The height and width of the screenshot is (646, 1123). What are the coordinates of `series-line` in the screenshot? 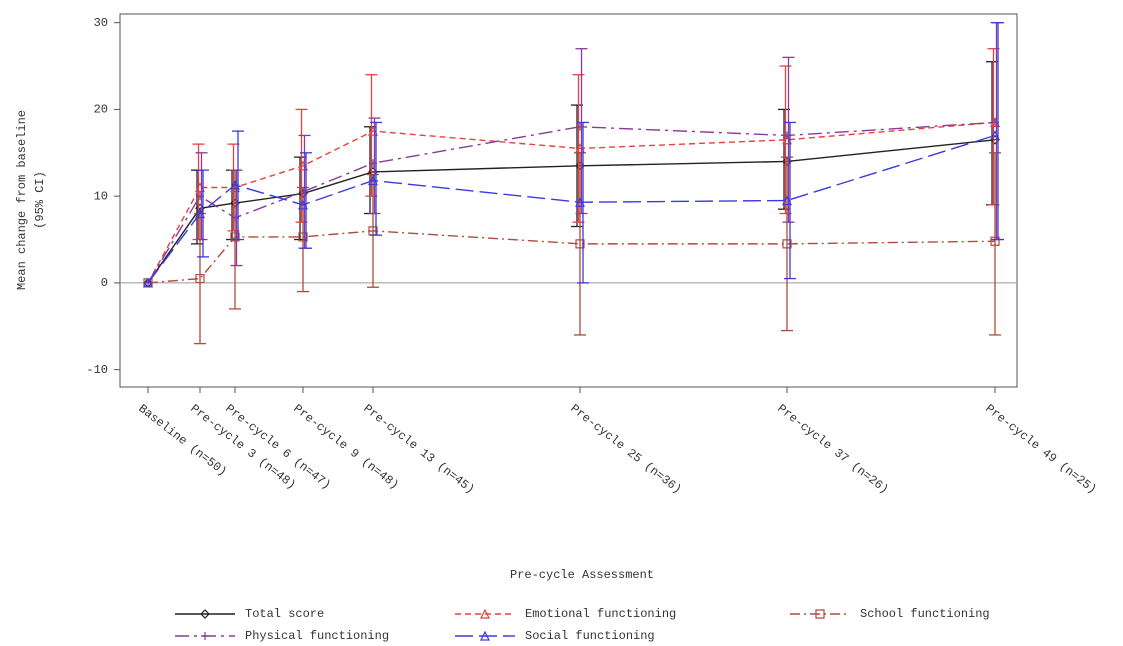 It's located at (571, 257).